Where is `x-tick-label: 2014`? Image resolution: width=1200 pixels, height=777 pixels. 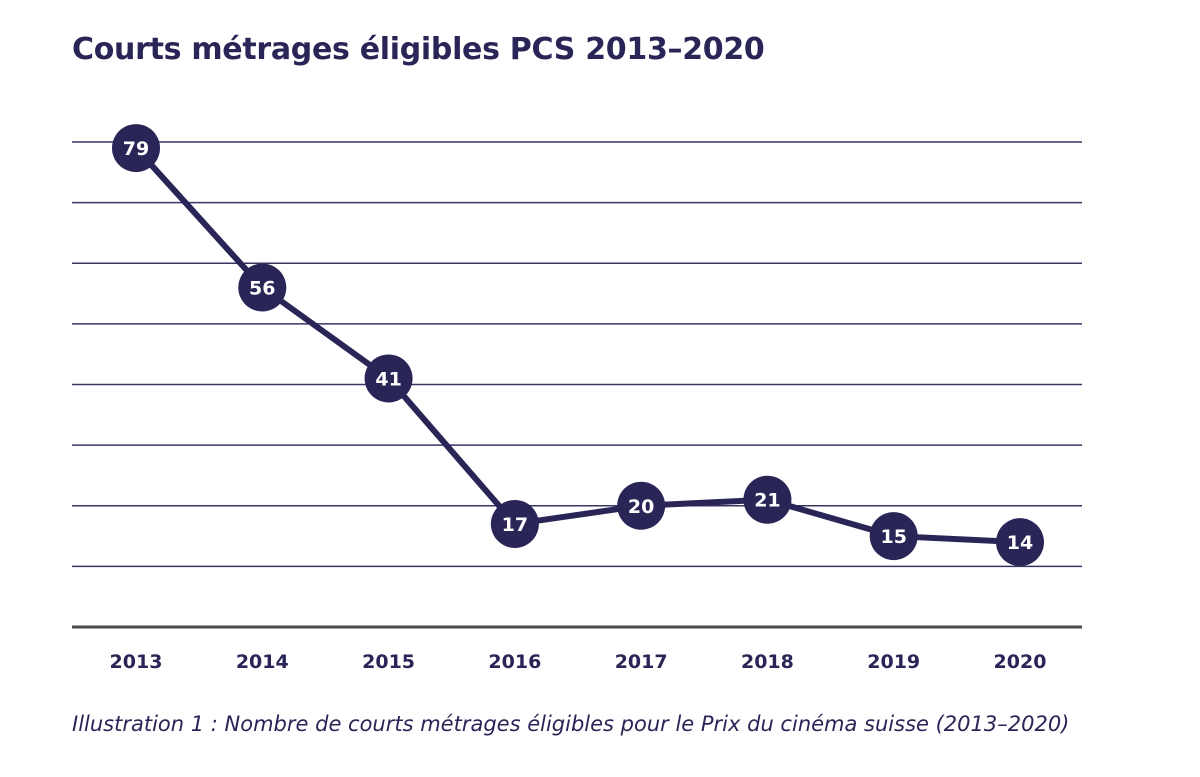 x-tick-label: 2014 is located at coordinates (262, 662).